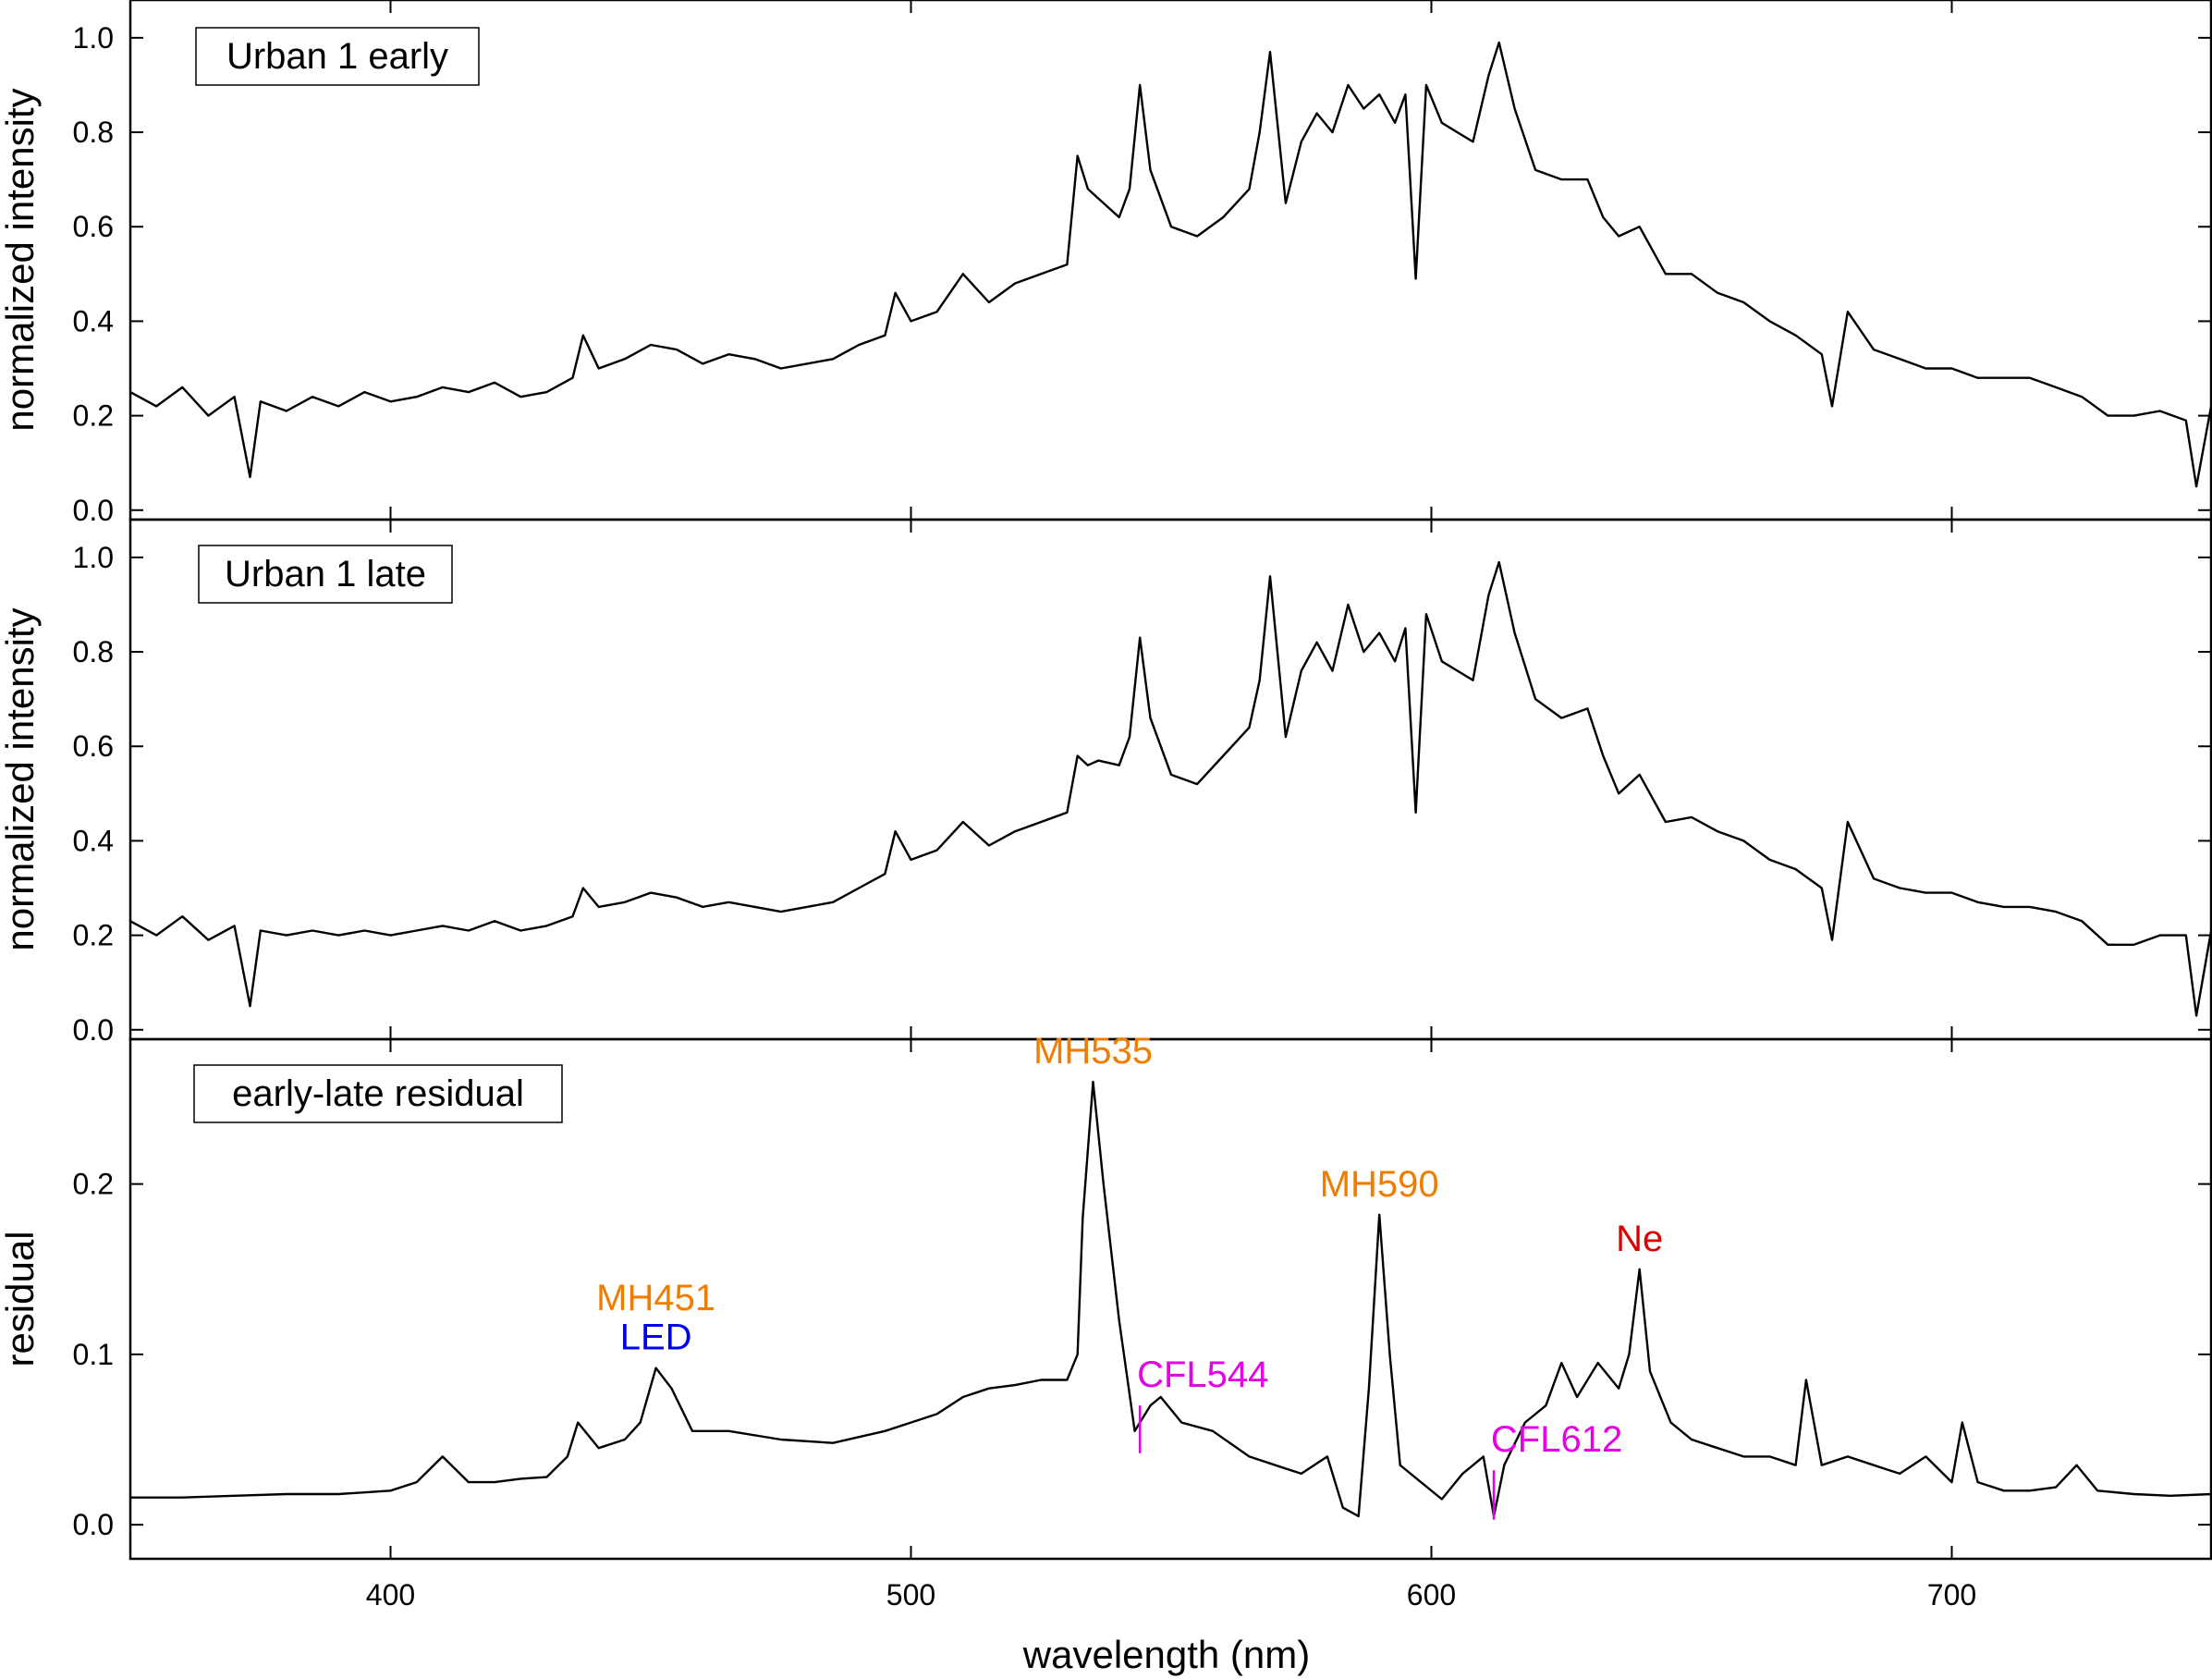 Image resolution: width=2212 pixels, height=1679 pixels. I want to click on panel-label: Urban 1 late, so click(325, 574).